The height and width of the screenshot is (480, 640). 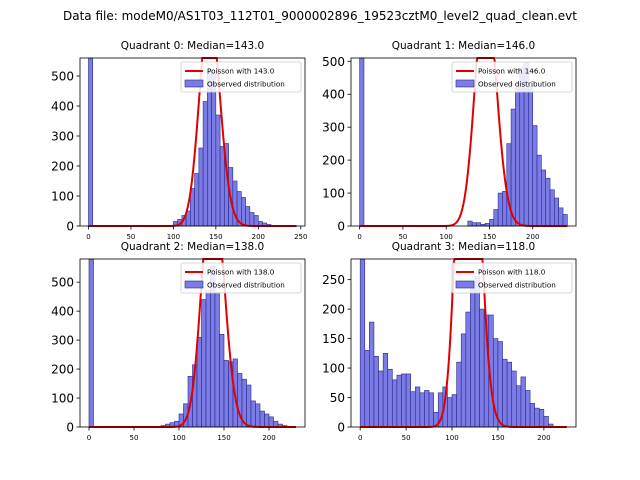 I want to click on legend-label-poisson: Poisson with 138.0, so click(x=241, y=272).